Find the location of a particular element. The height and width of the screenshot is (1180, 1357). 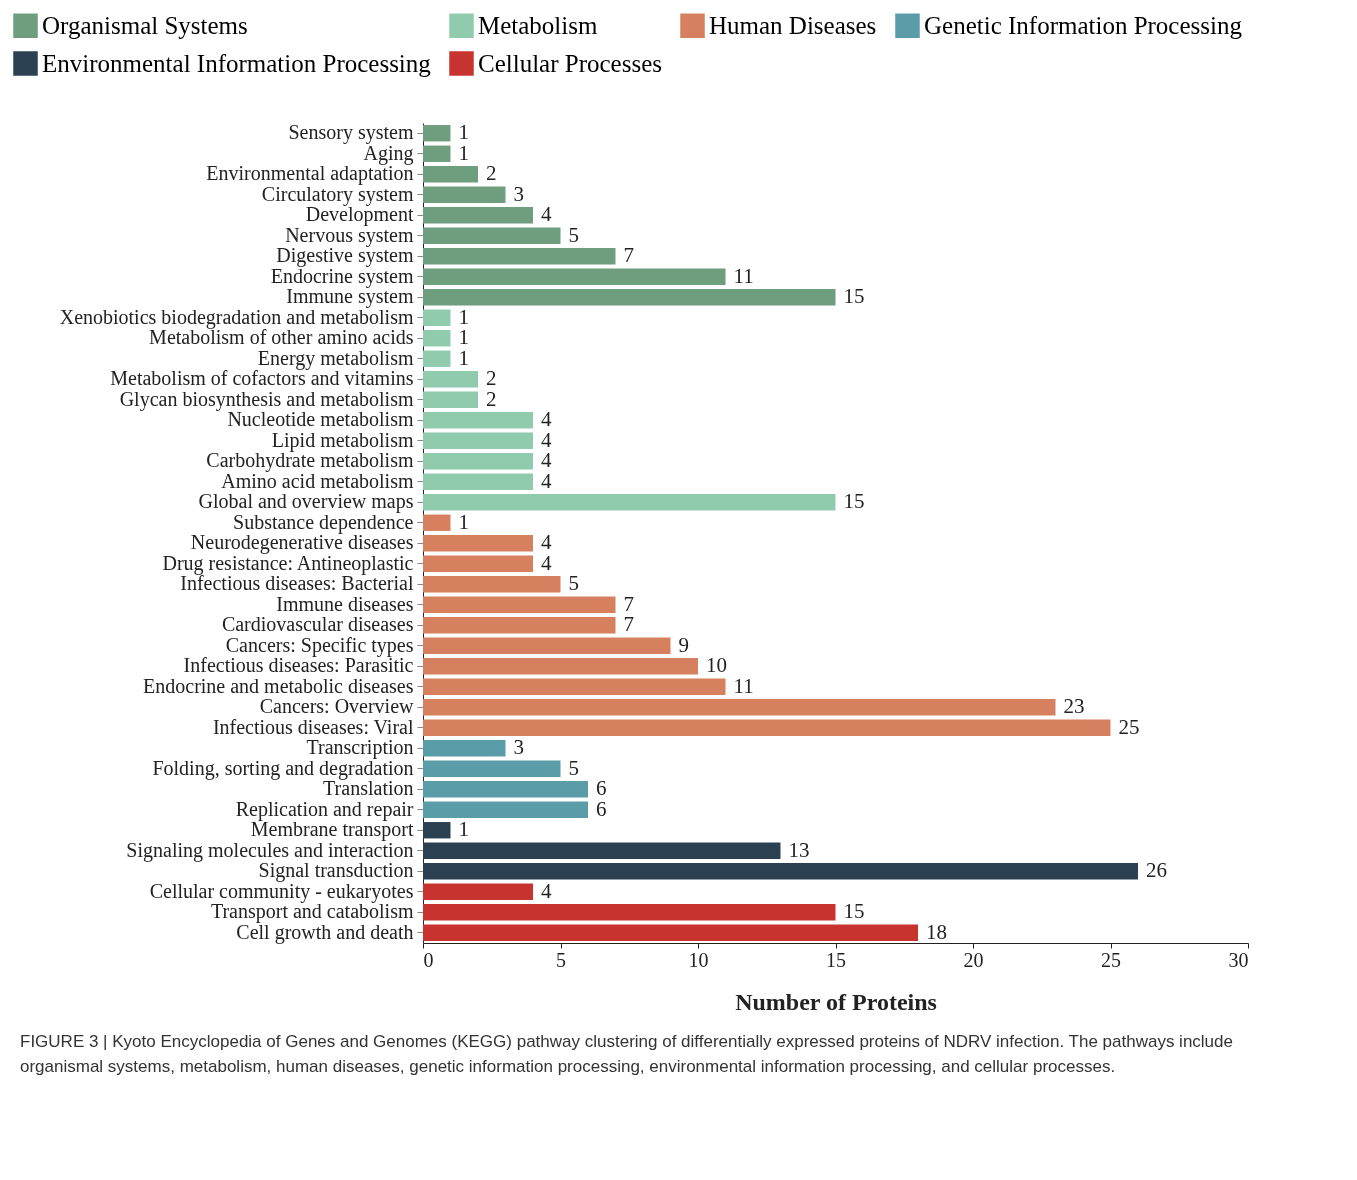

data-label: 7 is located at coordinates (628, 255).